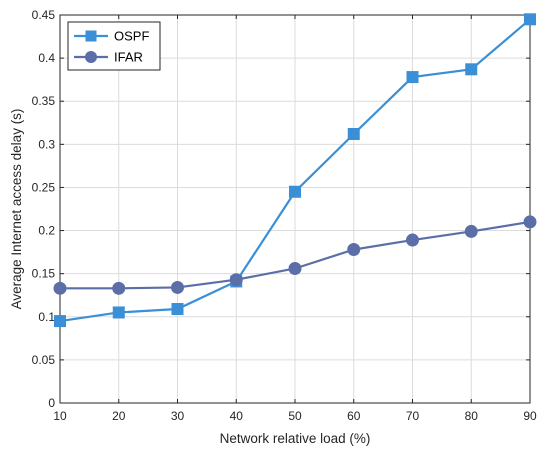 This screenshot has width=550, height=453. I want to click on x-tick-label: 90, so click(530, 416).